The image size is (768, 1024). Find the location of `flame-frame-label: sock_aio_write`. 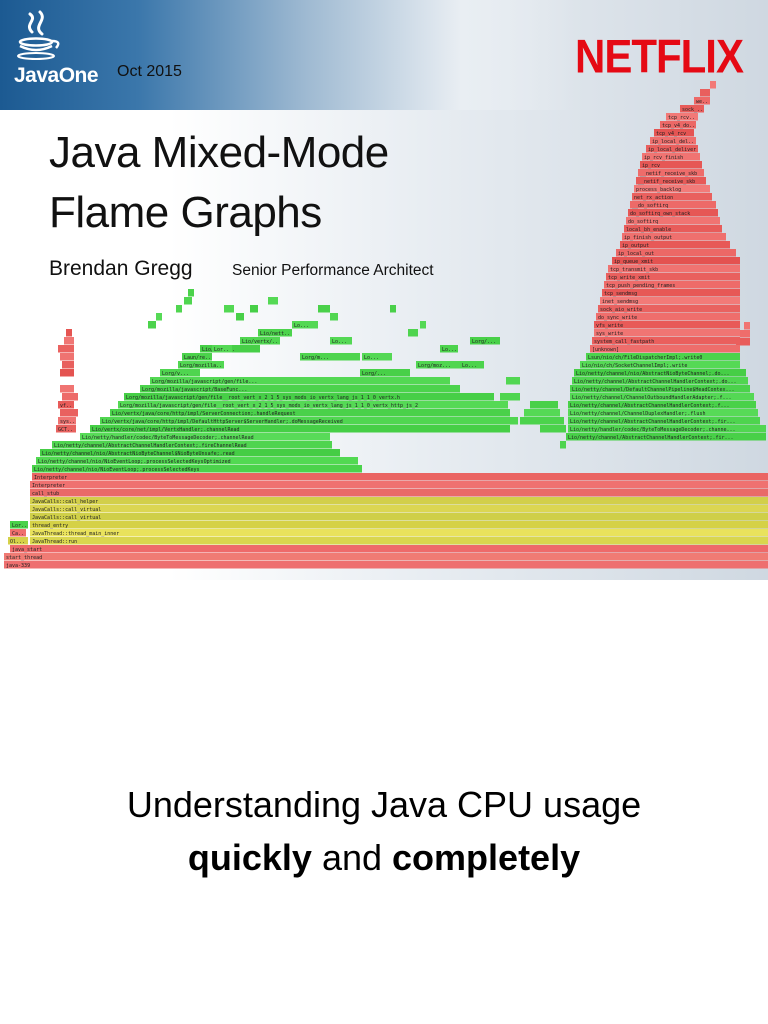

flame-frame-label: sock_aio_write is located at coordinates (621, 310).